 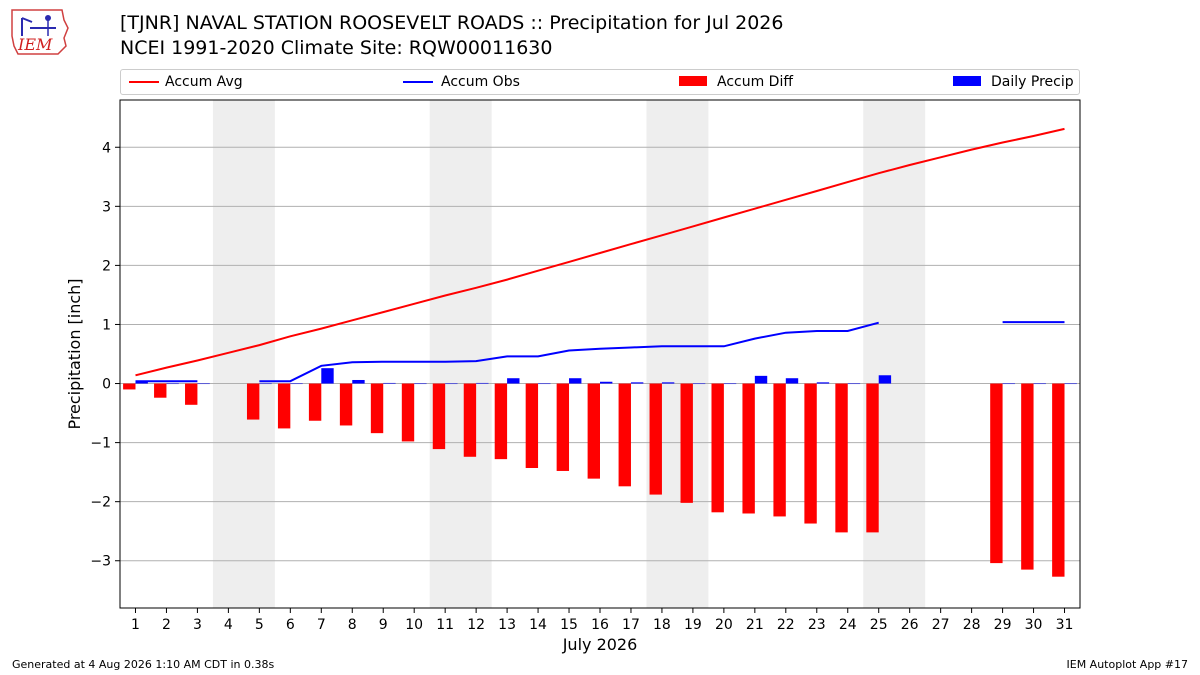 What do you see at coordinates (418, 82) in the screenshot?
I see `legend-swatch-accum-obs` at bounding box center [418, 82].